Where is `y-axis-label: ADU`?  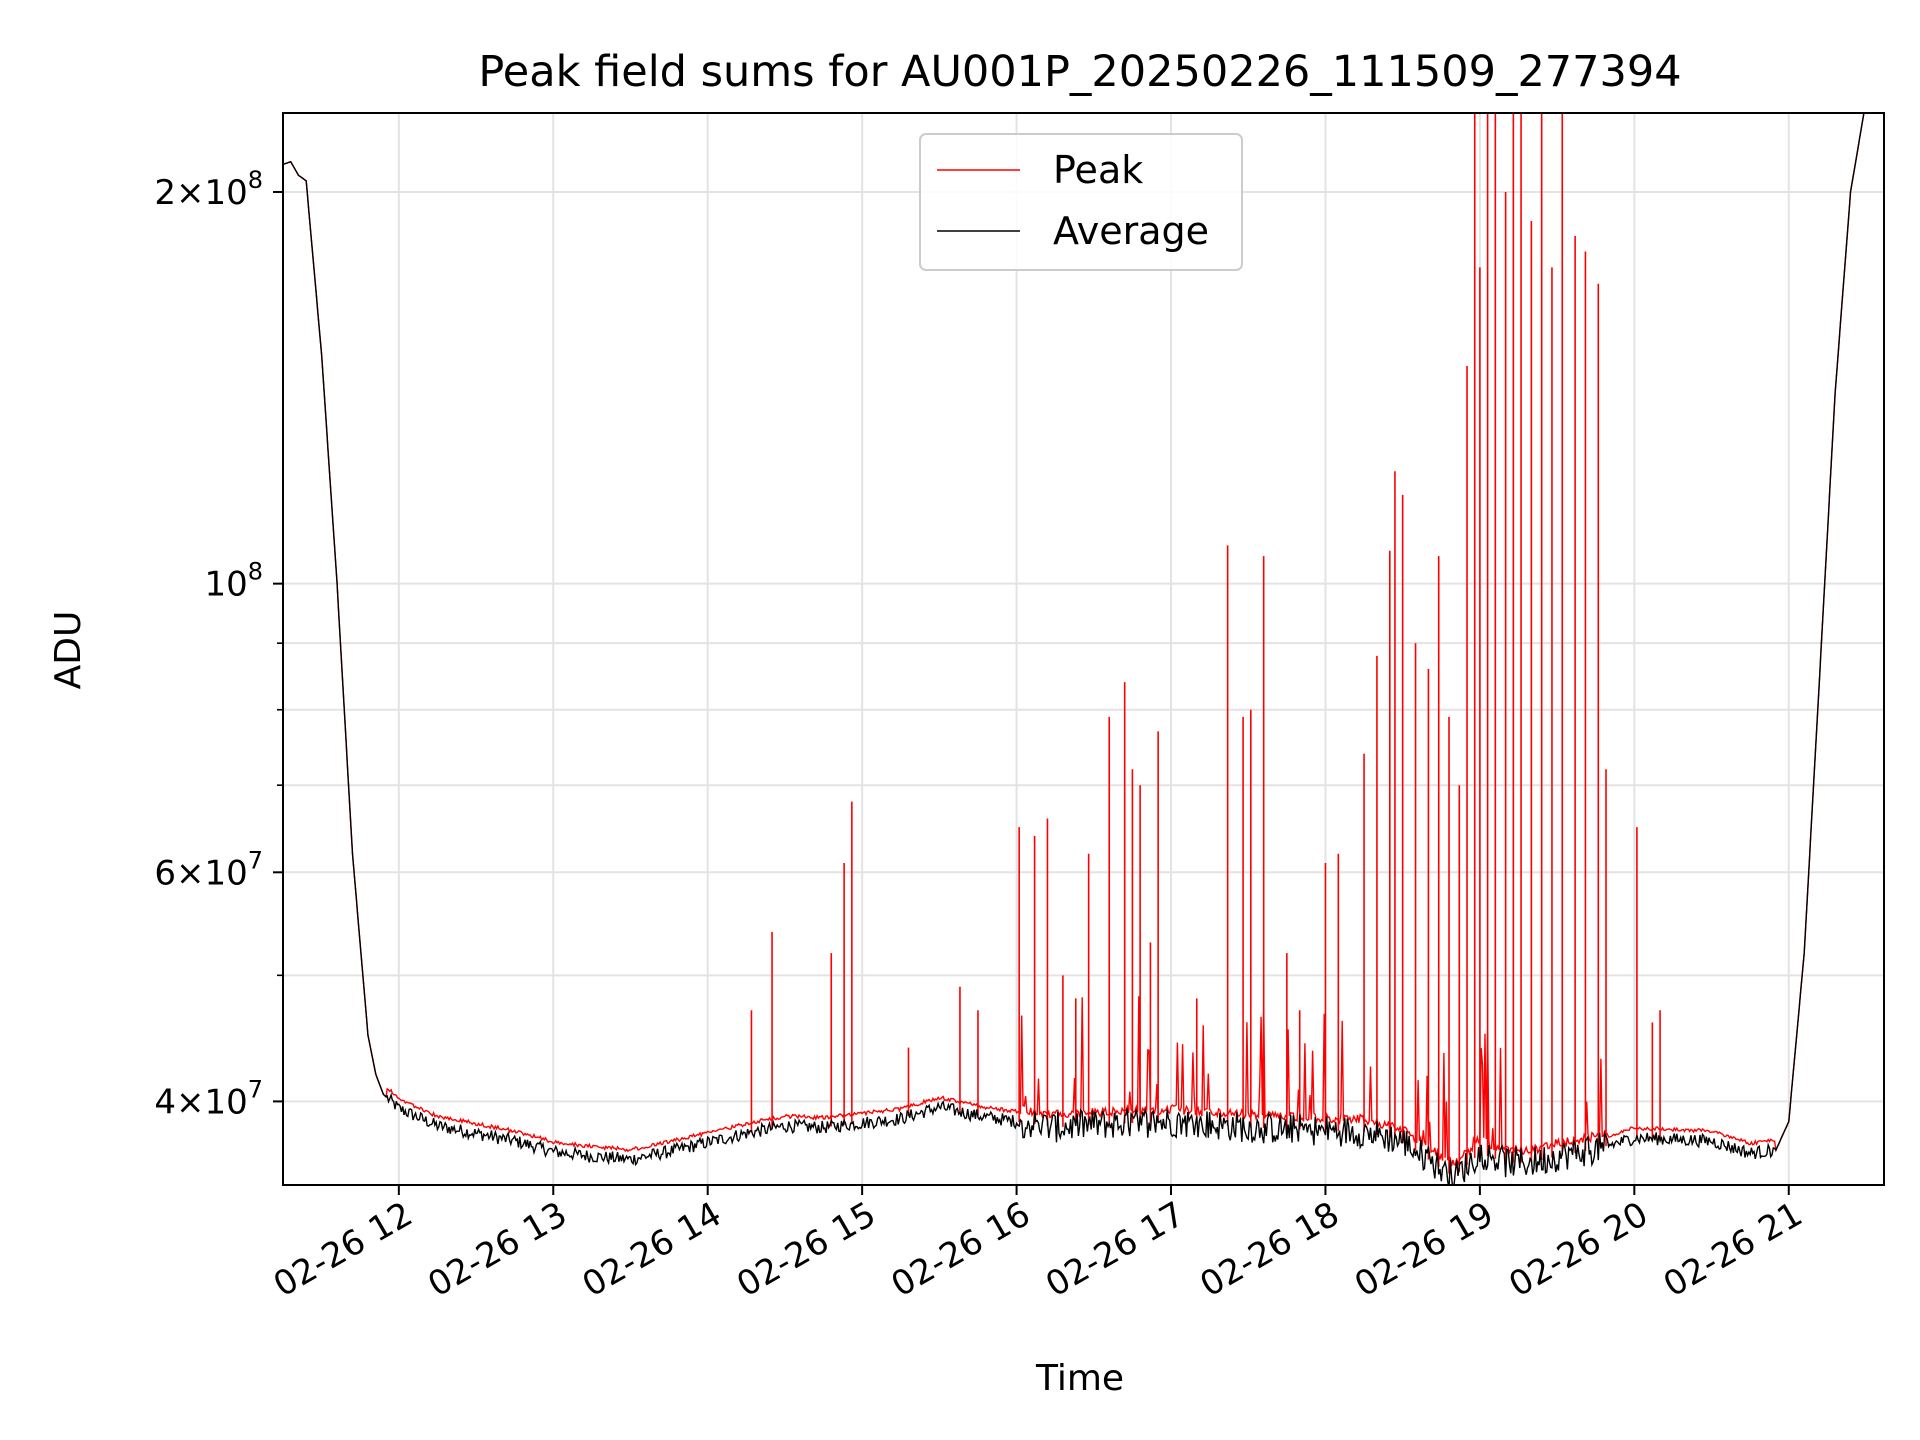 y-axis-label: ADU is located at coordinates (68, 650).